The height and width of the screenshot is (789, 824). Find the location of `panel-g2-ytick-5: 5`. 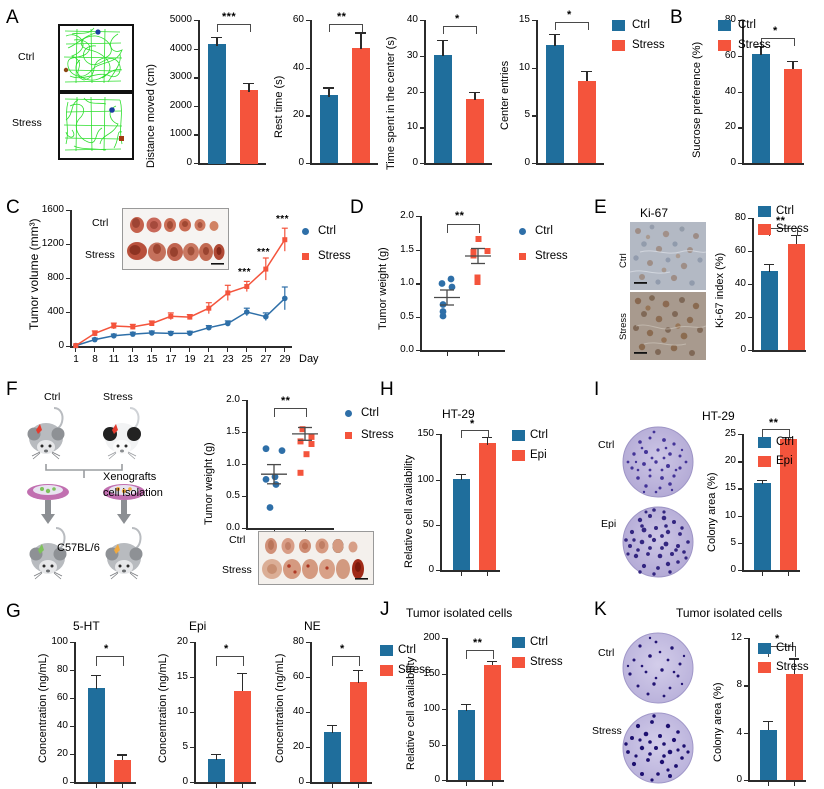

panel-g2-ytick-5: 5 is located at coordinates (185, 746).